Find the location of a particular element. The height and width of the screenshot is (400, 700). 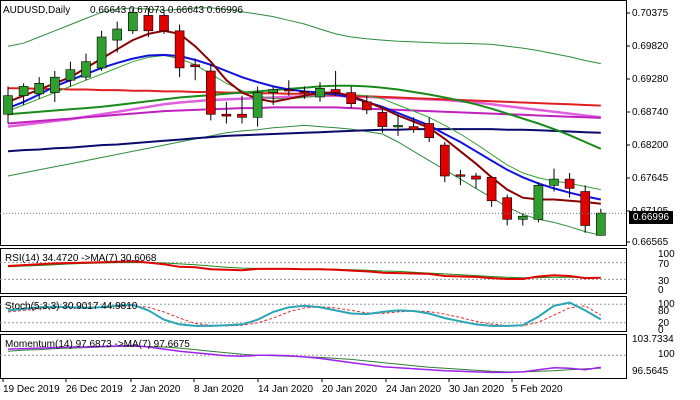

rsi-line is located at coordinates (304, 270).